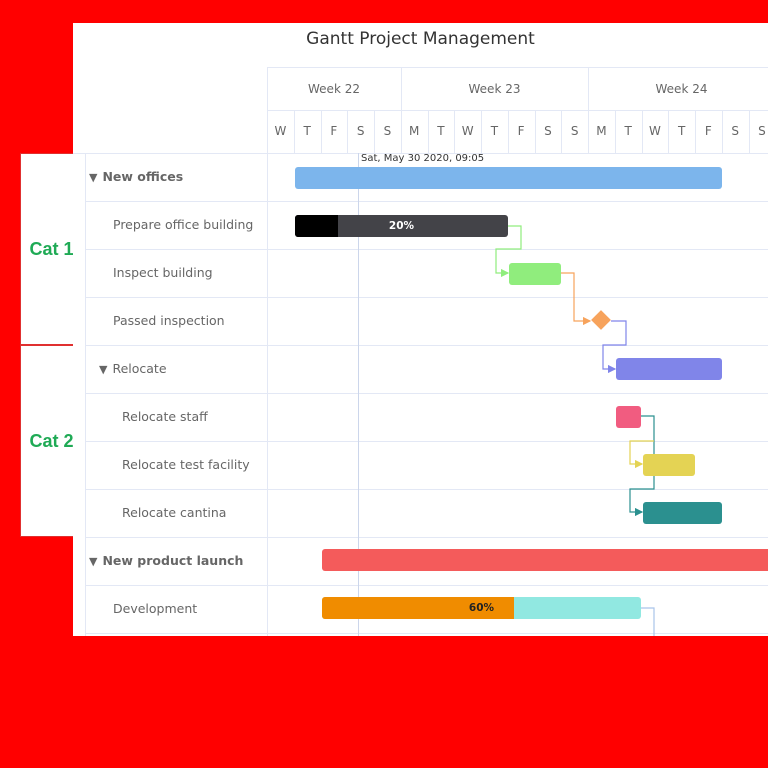 This screenshot has width=768, height=768. I want to click on chart-title: Gantt Project Management, so click(420, 39).